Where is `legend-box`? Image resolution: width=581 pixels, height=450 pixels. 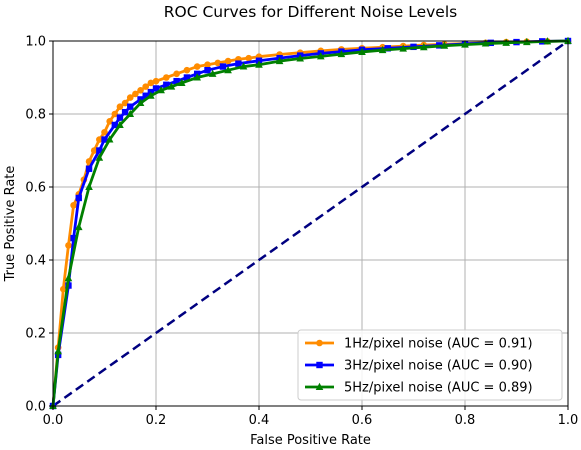 legend-box is located at coordinates (430, 365).